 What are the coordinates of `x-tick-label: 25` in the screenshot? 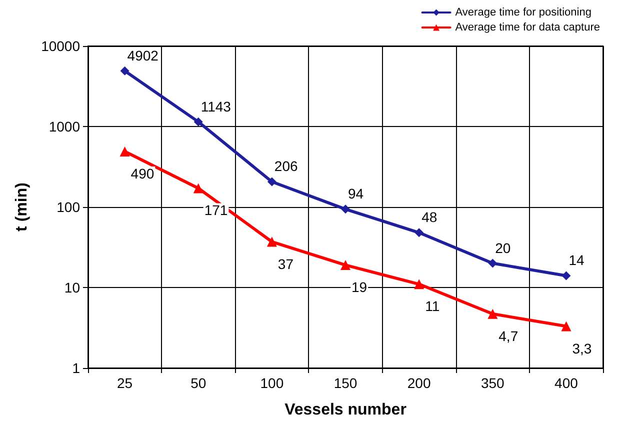 It's located at (124, 383).